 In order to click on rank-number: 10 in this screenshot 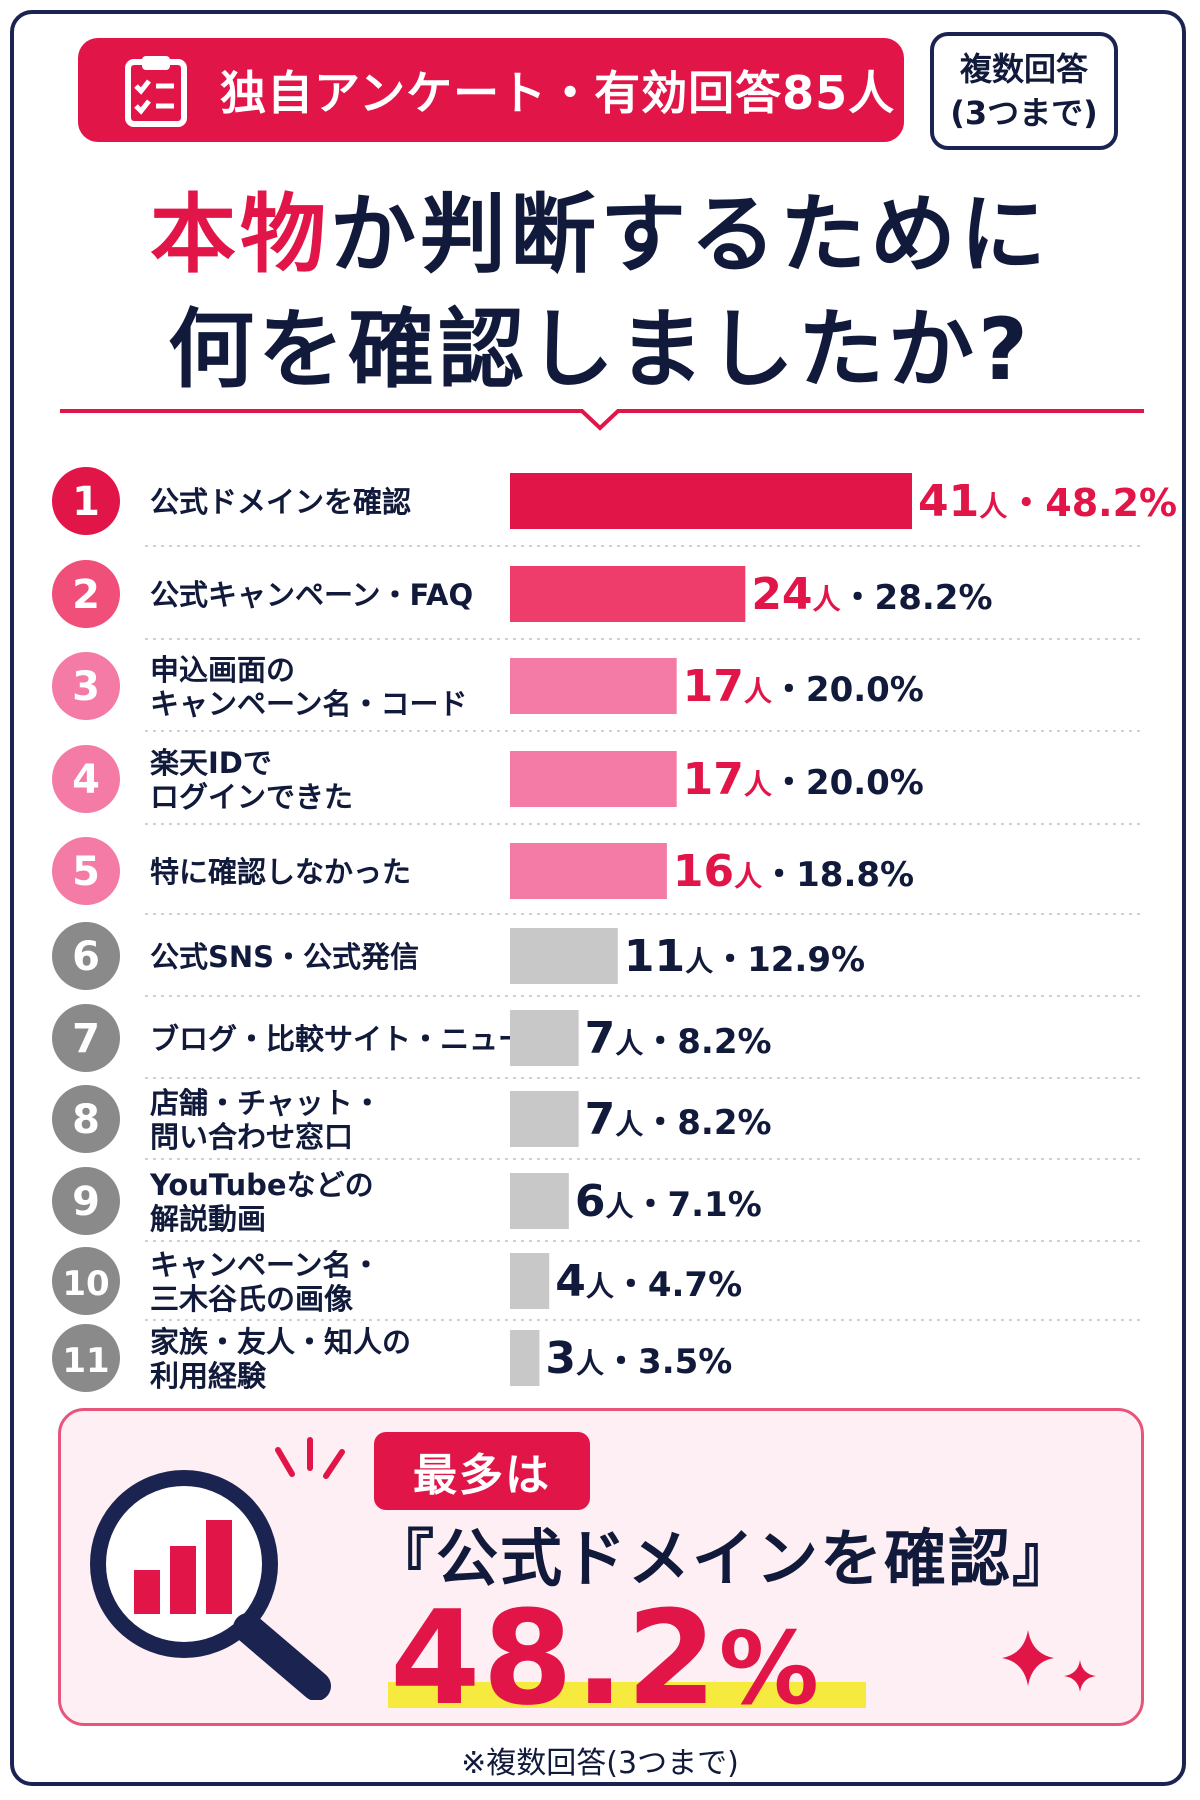, I will do `click(85, 1284)`.